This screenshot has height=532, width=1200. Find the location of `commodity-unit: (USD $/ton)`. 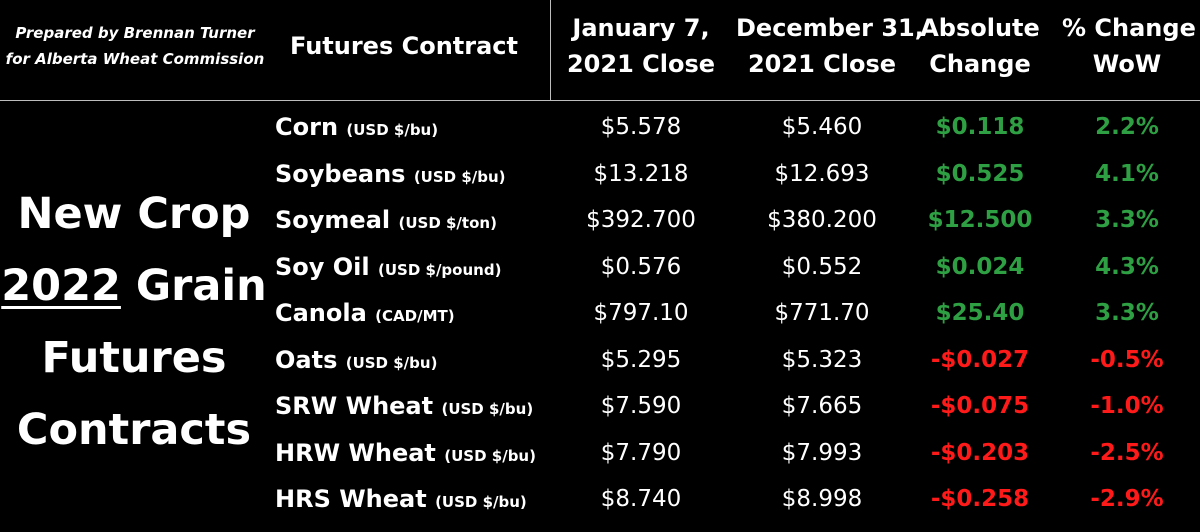

commodity-unit: (USD $/ton) is located at coordinates (447, 223).